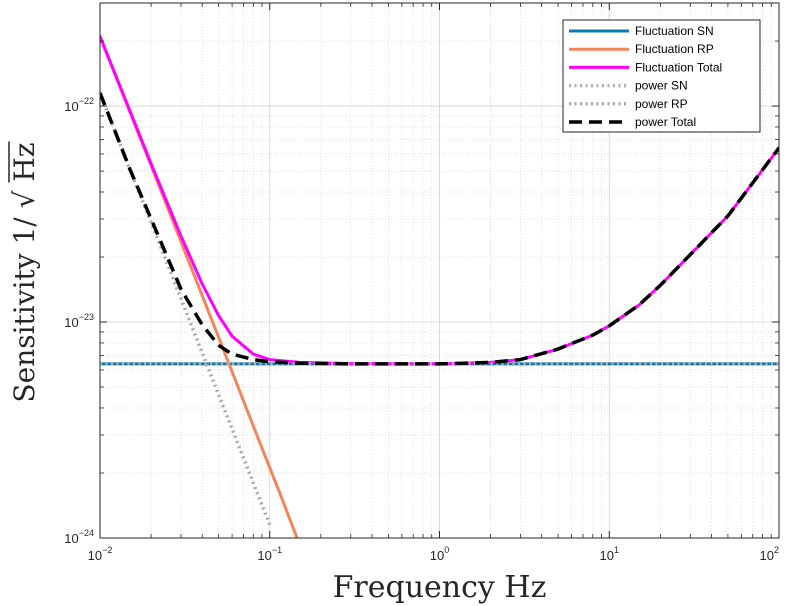  I want to click on x-tick-label: 10⁰, so click(439, 554).